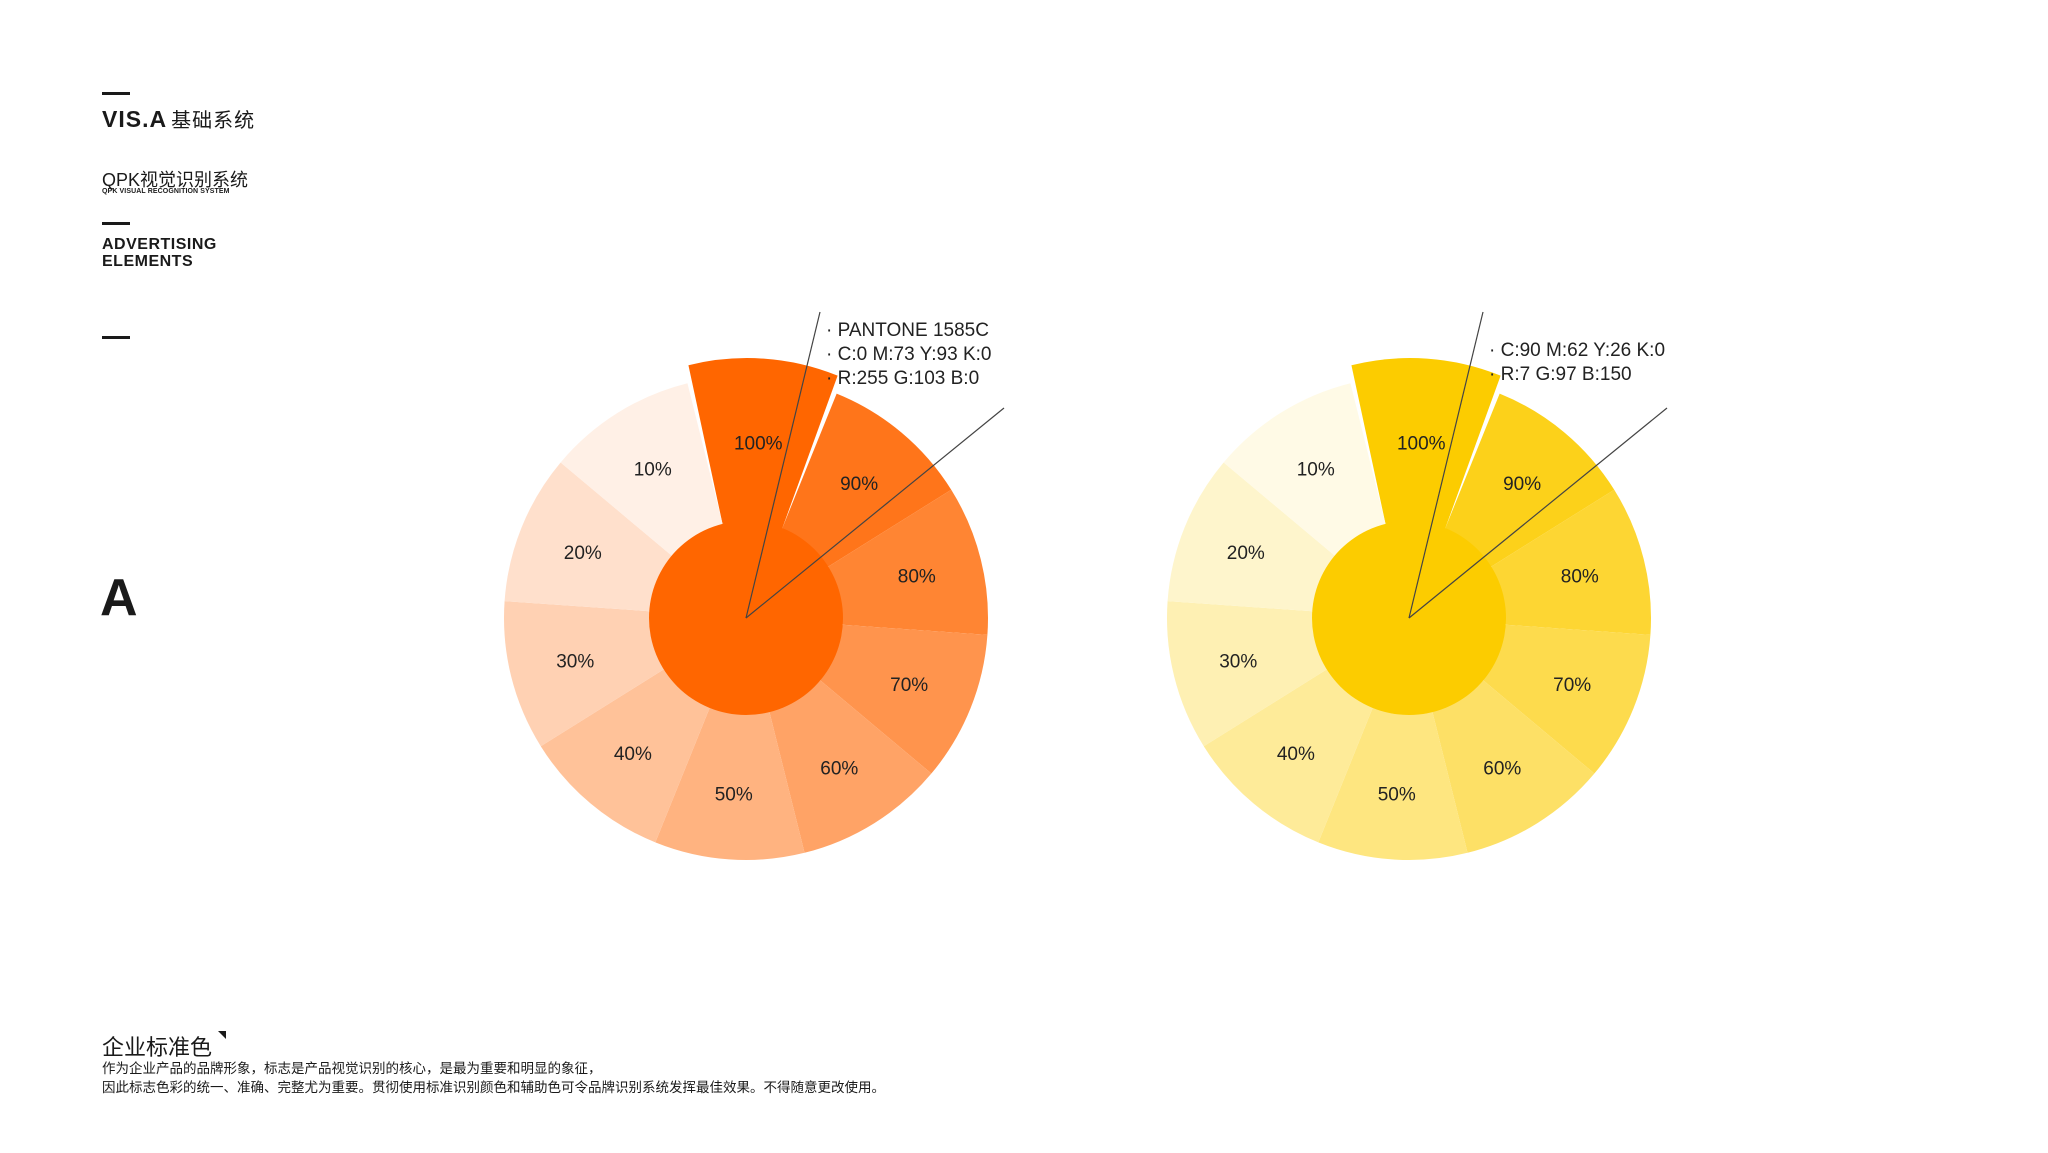 The height and width of the screenshot is (1153, 2048). Describe the element at coordinates (135, 119) in the screenshot. I see `vis-code: VIS.A` at that location.